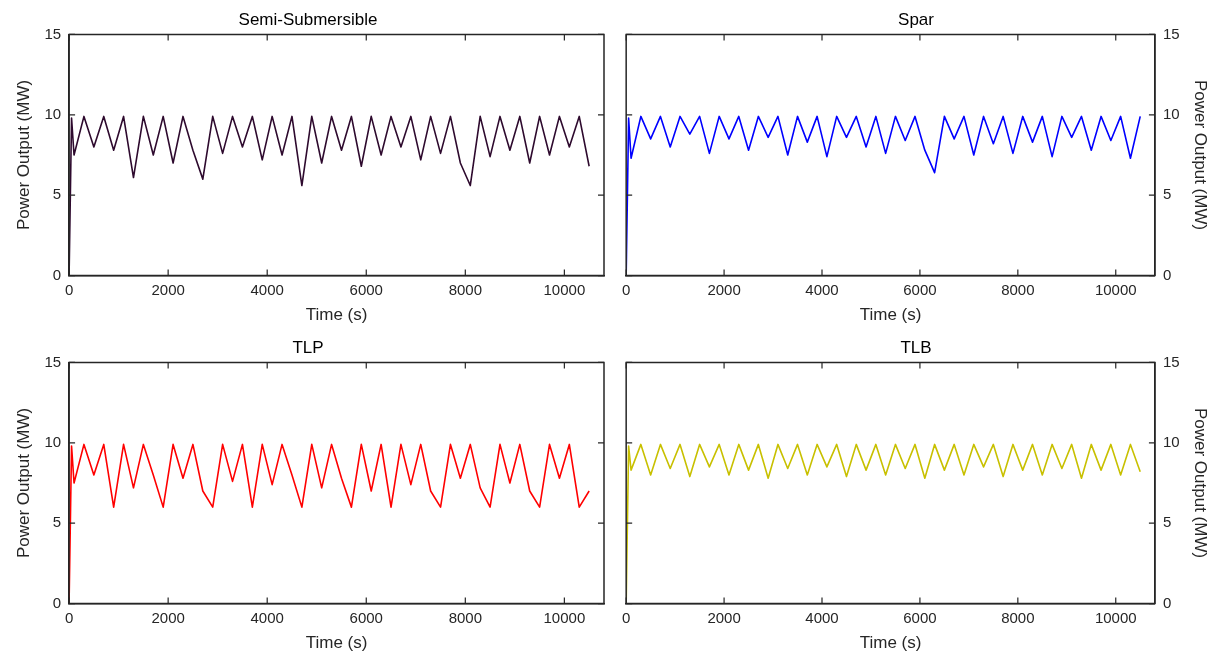 The height and width of the screenshot is (660, 1225). I want to click on chart-title: Semi-Submersible, so click(308, 19).